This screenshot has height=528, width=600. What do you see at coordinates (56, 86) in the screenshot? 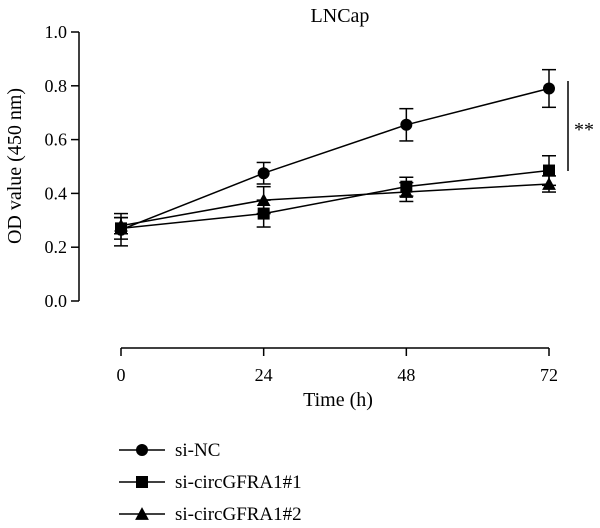
I see `y-tick-label: 0.8` at bounding box center [56, 86].